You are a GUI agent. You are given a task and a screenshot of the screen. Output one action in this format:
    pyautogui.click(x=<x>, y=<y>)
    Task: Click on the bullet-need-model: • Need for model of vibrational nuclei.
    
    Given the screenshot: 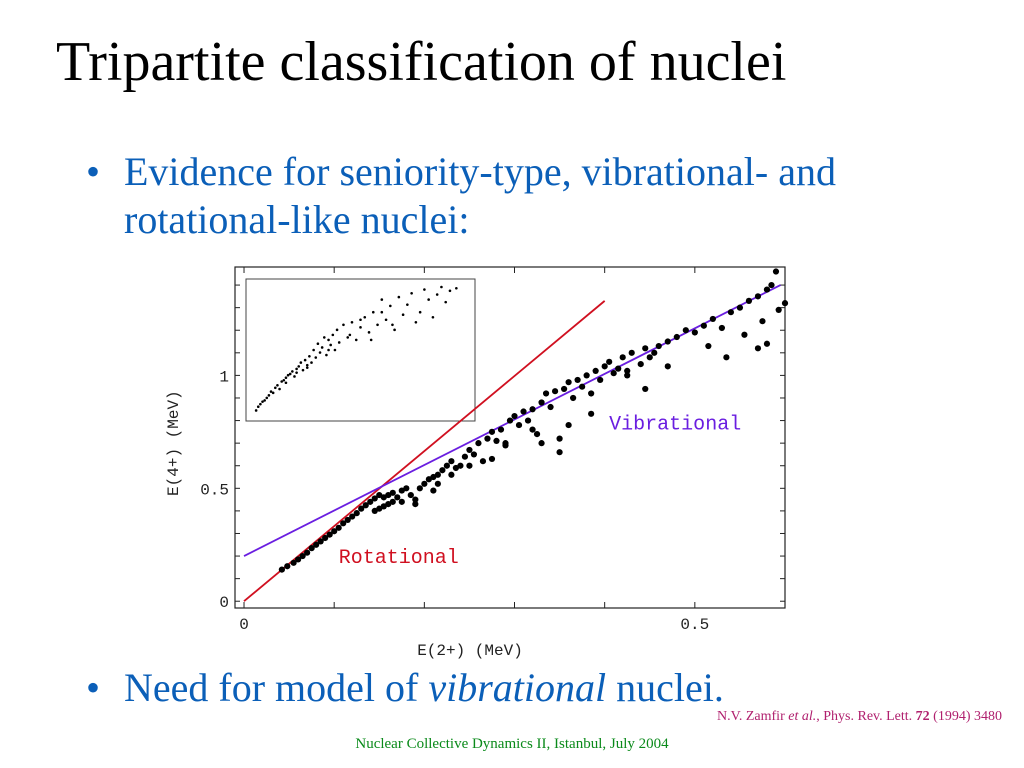 What is the action you would take?
    pyautogui.click(x=535, y=688)
    